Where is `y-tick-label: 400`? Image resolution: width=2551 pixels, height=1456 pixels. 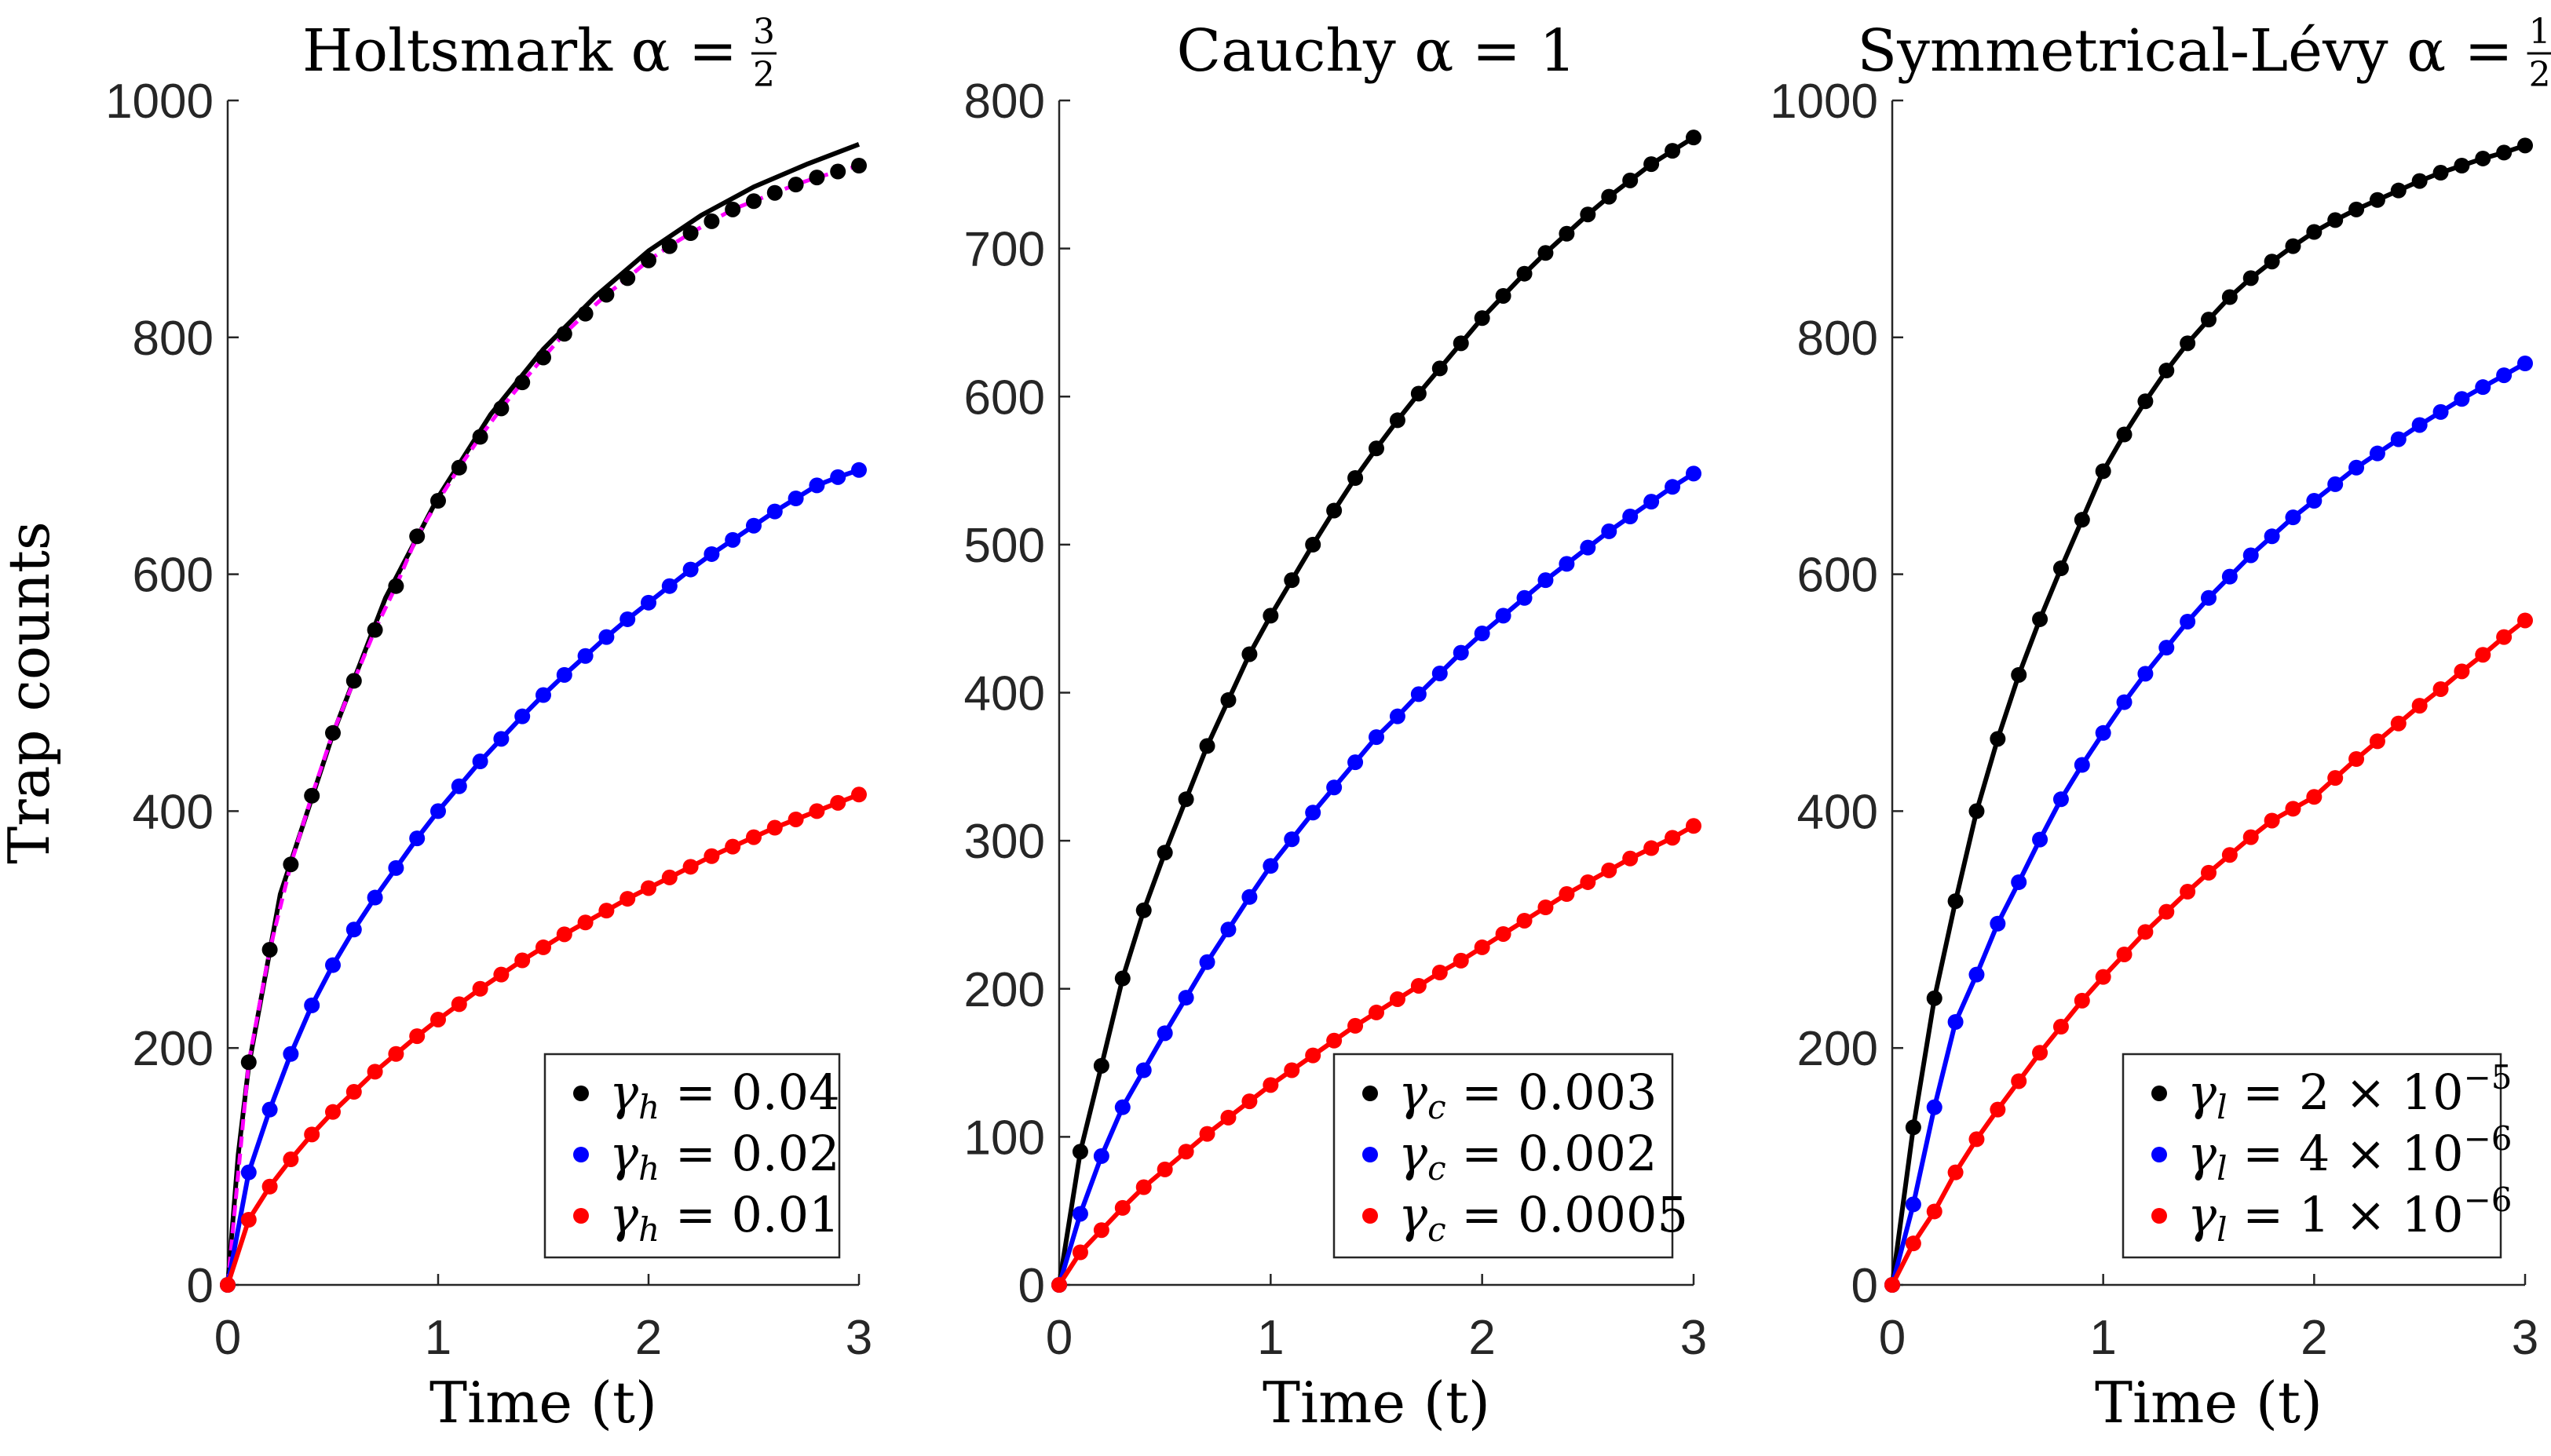 y-tick-label: 400 is located at coordinates (1005, 694).